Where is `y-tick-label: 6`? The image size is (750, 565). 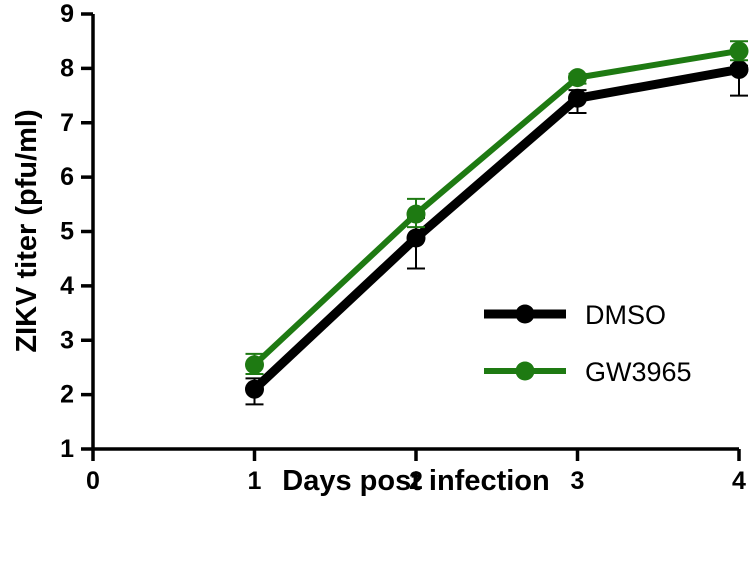
y-tick-label: 6 is located at coordinates (67, 177).